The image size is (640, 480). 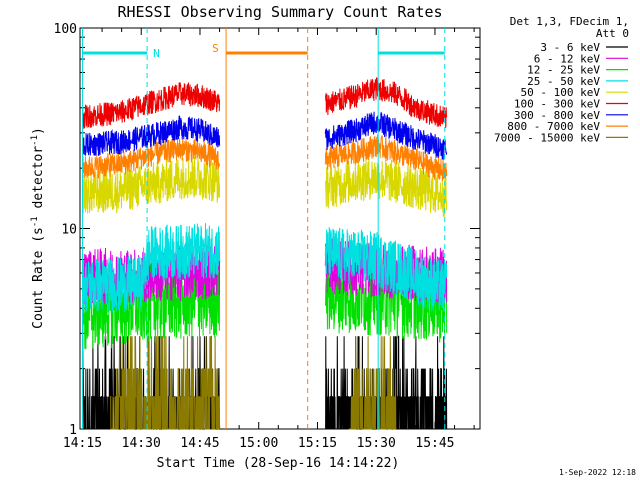 What do you see at coordinates (278, 463) in the screenshot?
I see `x-axis-label: Start Time (28-Sep-16 14:14:22)` at bounding box center [278, 463].